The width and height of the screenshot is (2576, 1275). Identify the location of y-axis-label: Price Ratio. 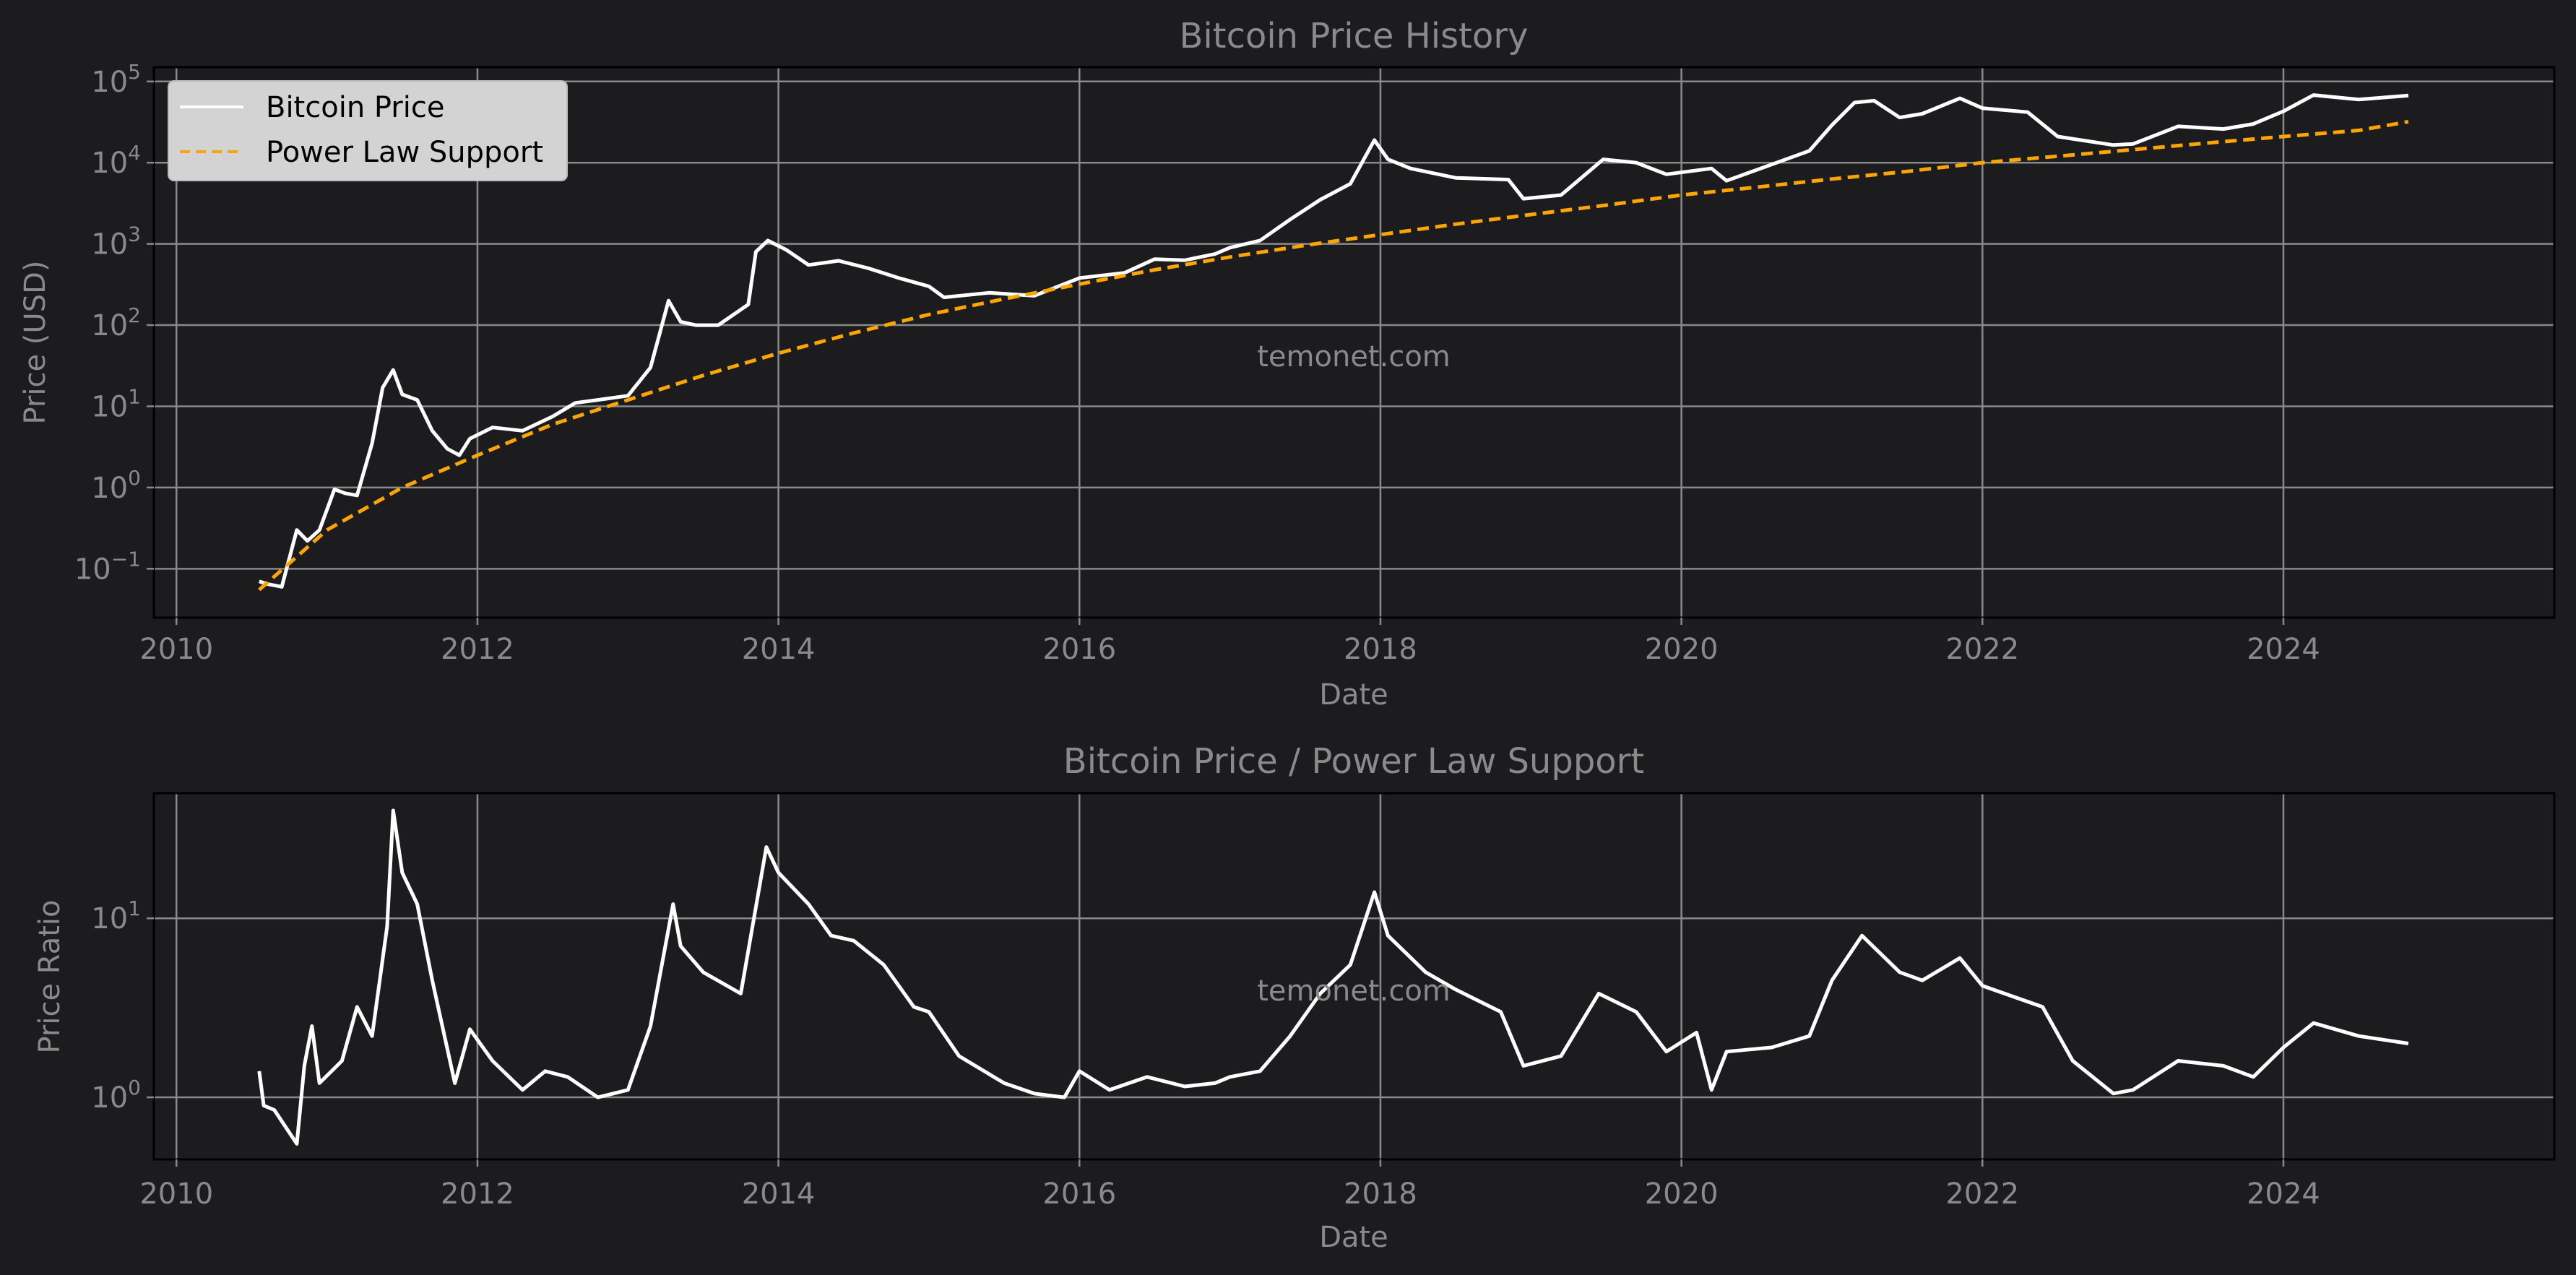
(49, 977).